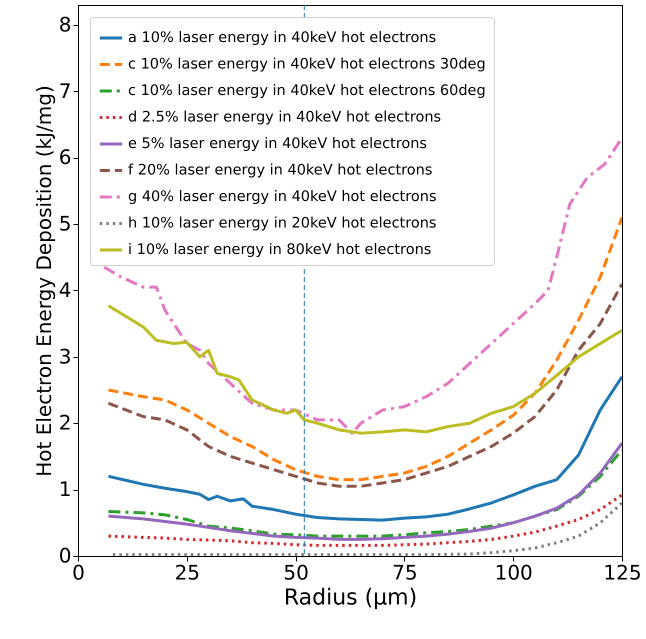 This screenshot has height=639, width=646. What do you see at coordinates (282, 224) in the screenshot?
I see `legend-label: h 10% laser energy in 20keV hot electrons` at bounding box center [282, 224].